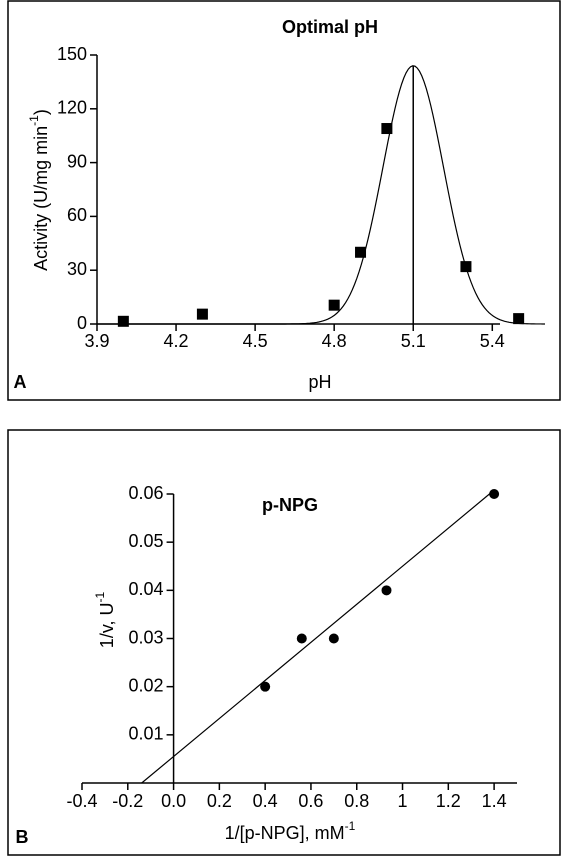  What do you see at coordinates (494, 801) in the screenshot?
I see `x-tick-label: 1.4` at bounding box center [494, 801].